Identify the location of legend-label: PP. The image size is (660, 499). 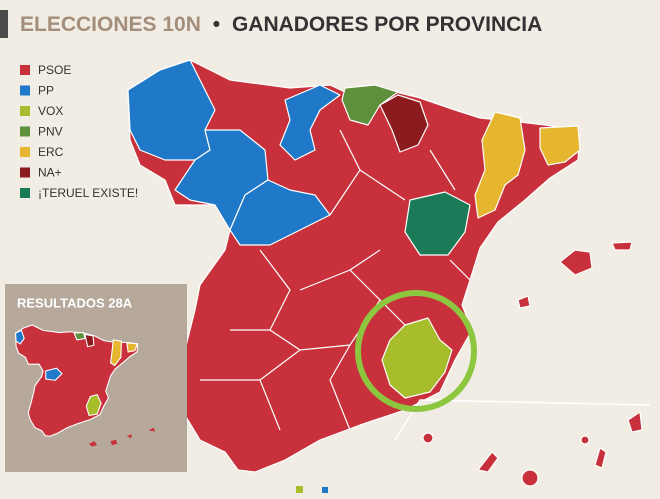
(46, 91).